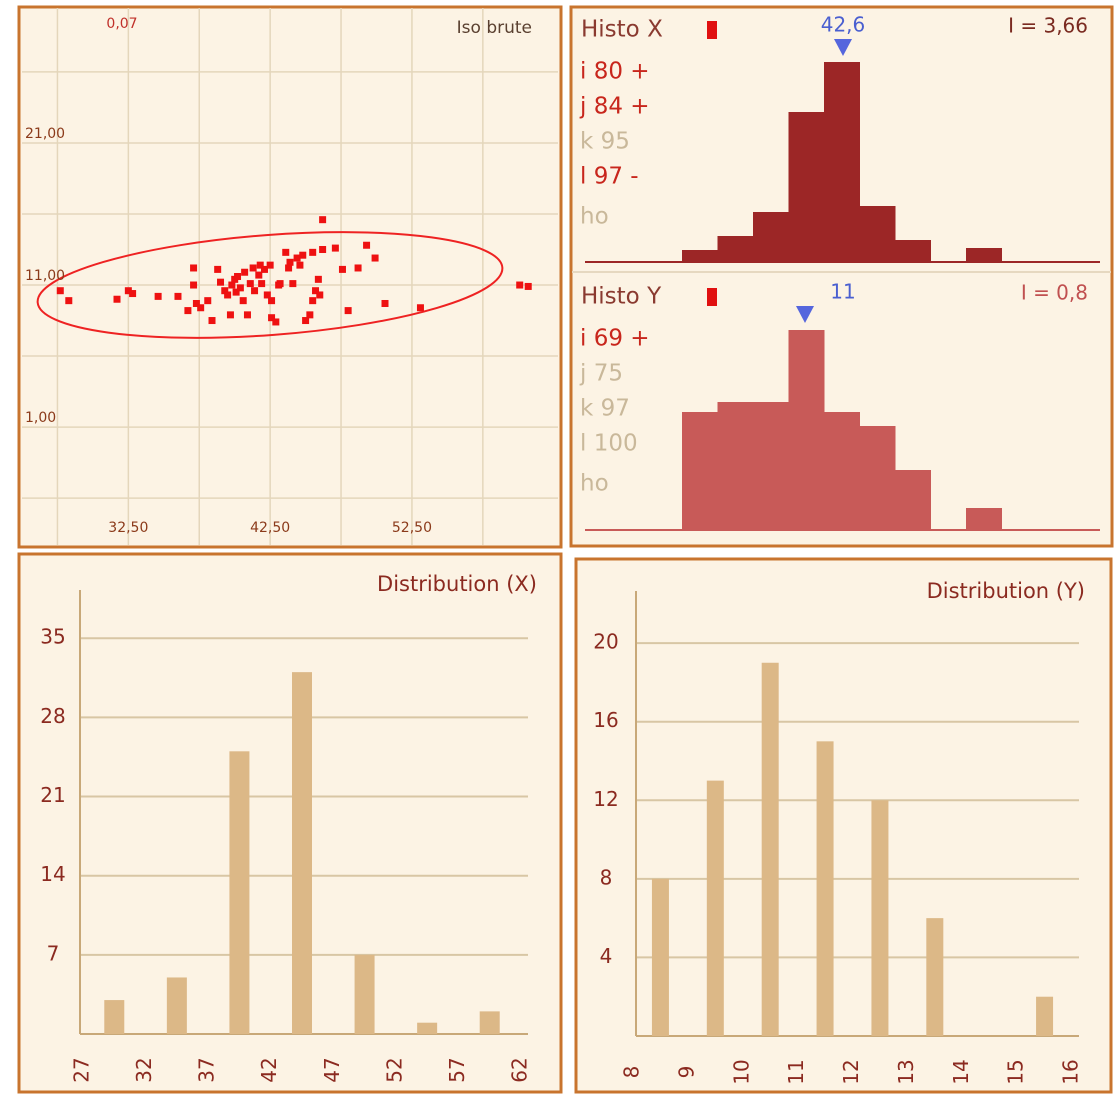 This screenshot has width=1117, height=1094. What do you see at coordinates (712, 30) in the screenshot?
I see `title-marker` at bounding box center [712, 30].